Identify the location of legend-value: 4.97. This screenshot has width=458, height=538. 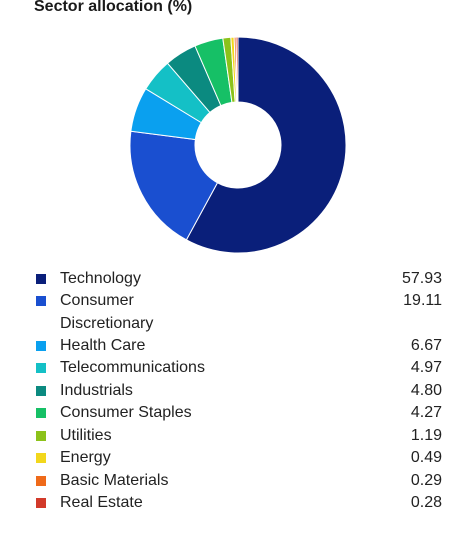
(426, 367).